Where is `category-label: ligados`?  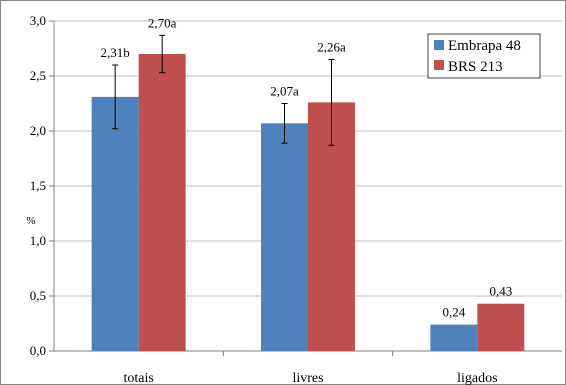
category-label: ligados is located at coordinates (477, 378).